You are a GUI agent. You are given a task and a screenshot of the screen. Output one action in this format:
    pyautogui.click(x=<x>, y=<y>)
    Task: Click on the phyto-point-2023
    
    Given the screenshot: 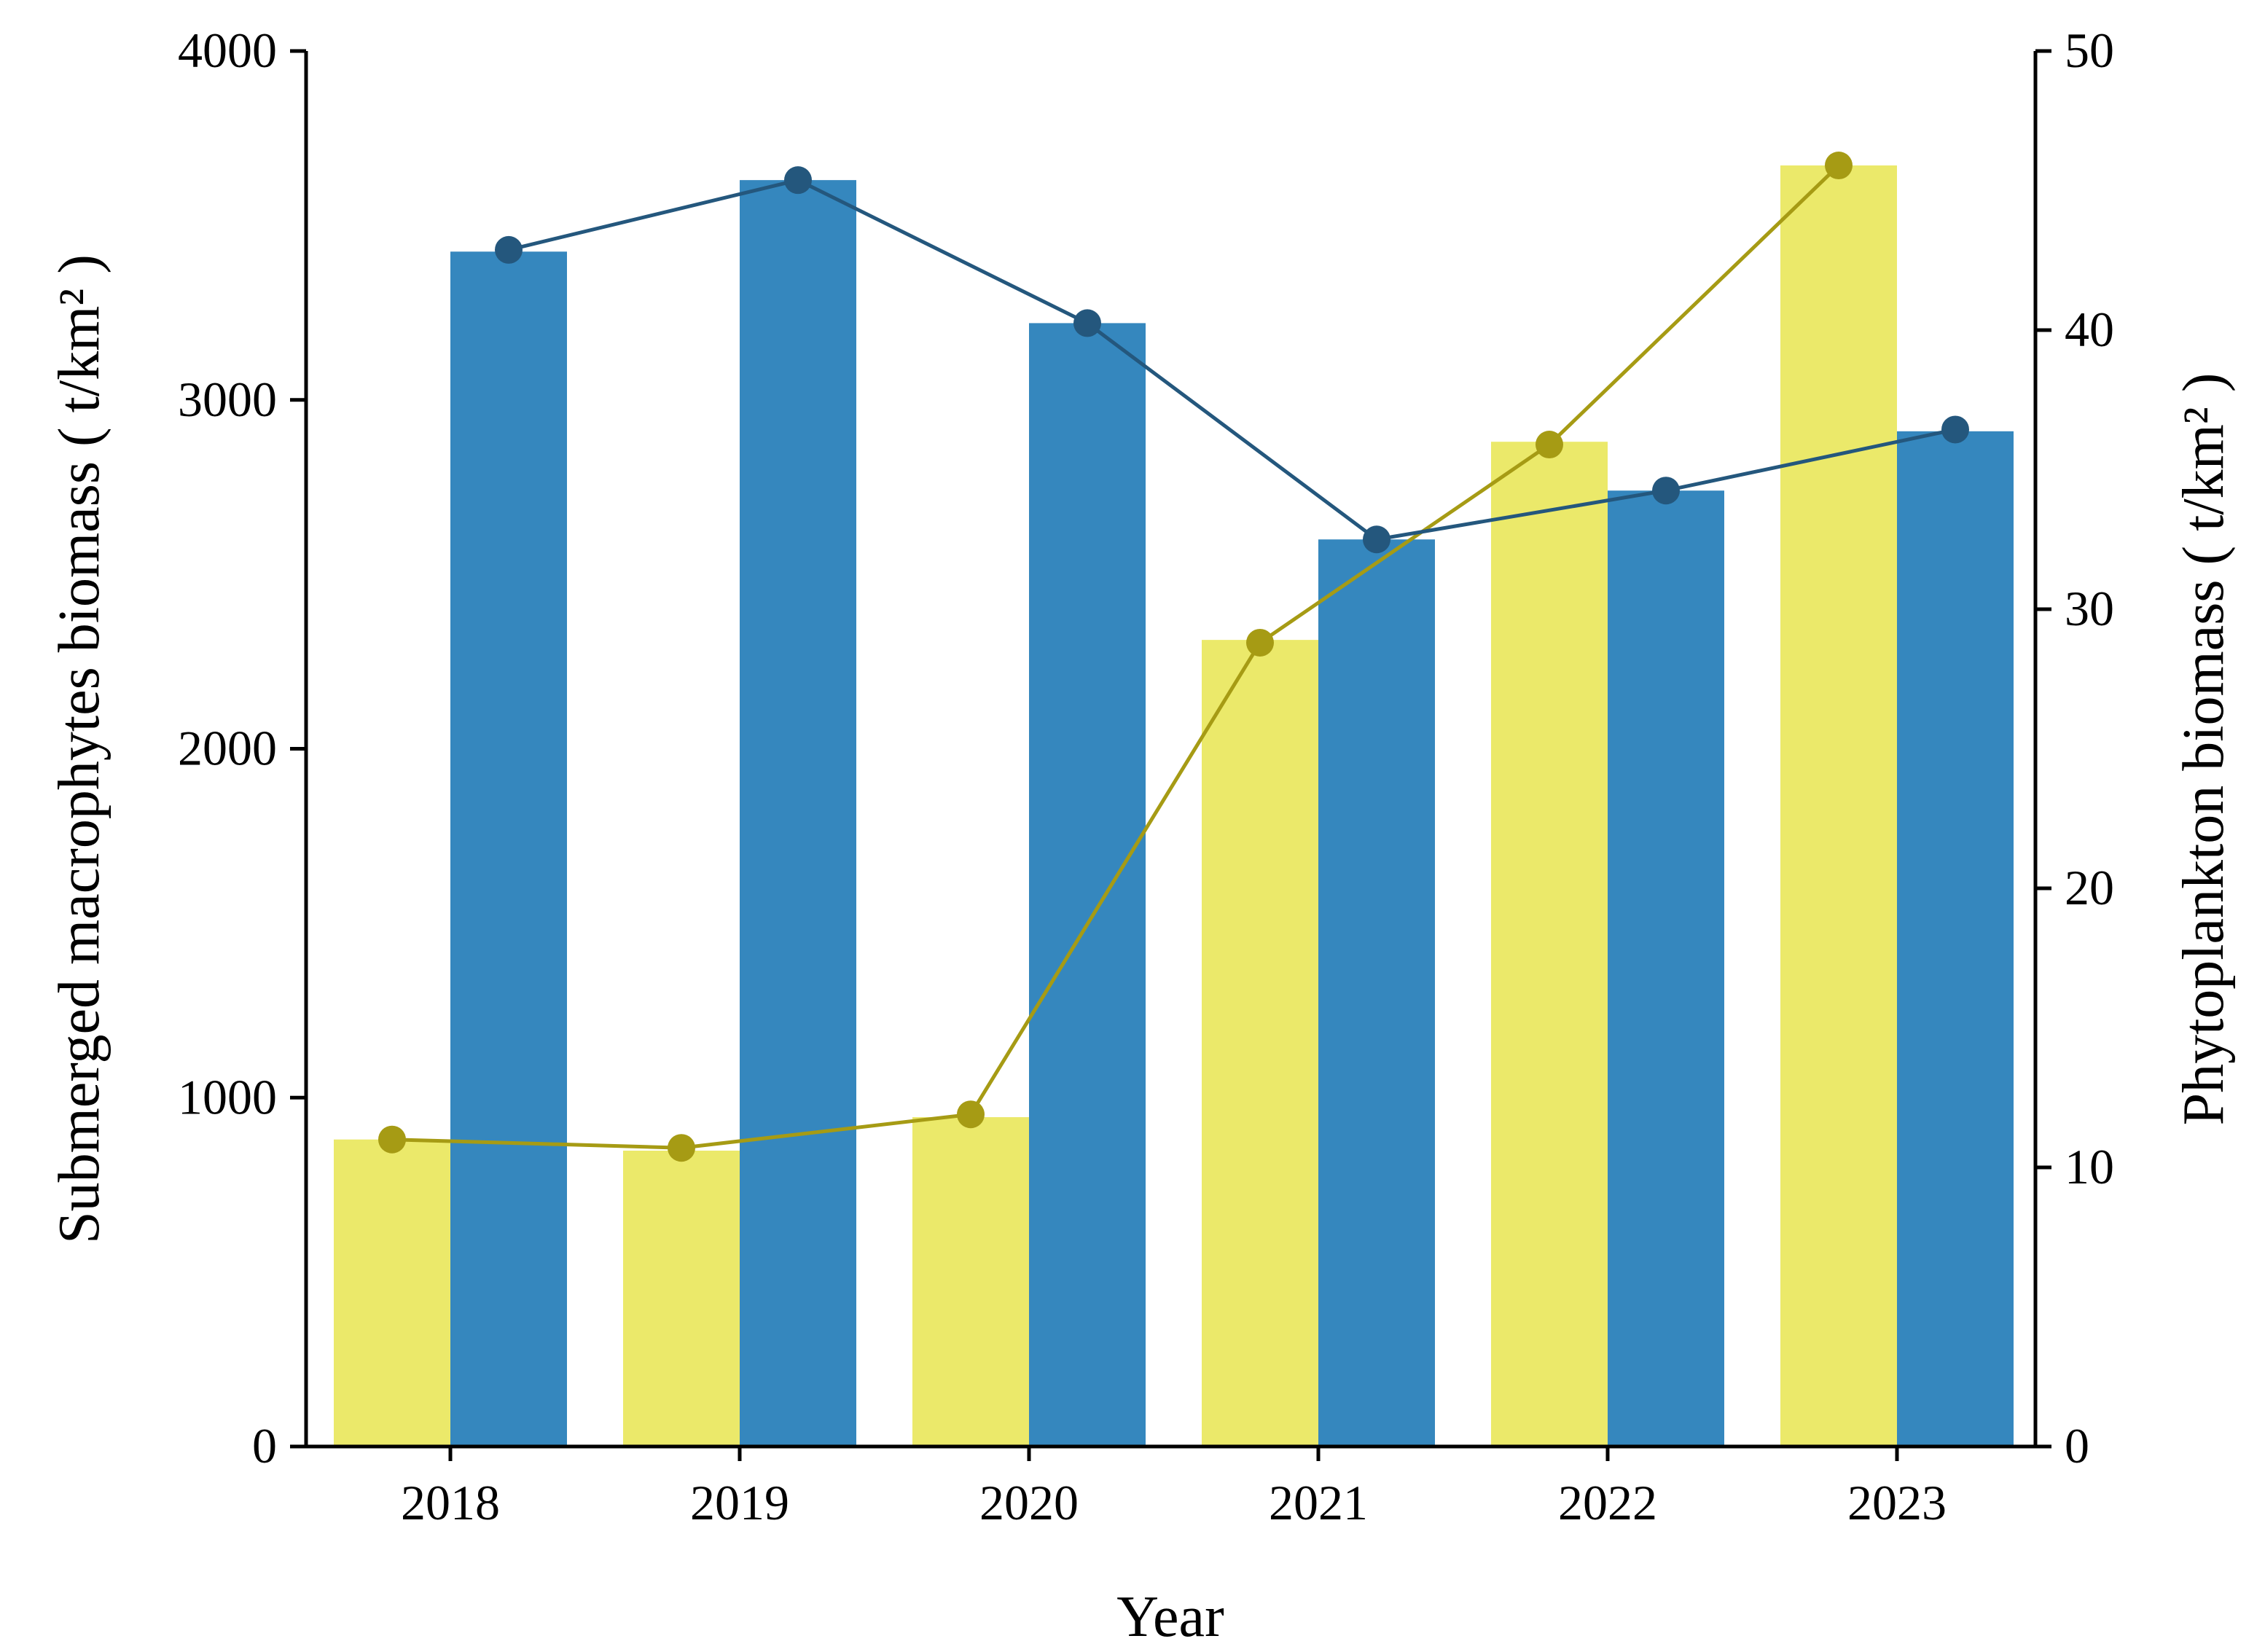 What is the action you would take?
    pyautogui.click(x=1839, y=166)
    